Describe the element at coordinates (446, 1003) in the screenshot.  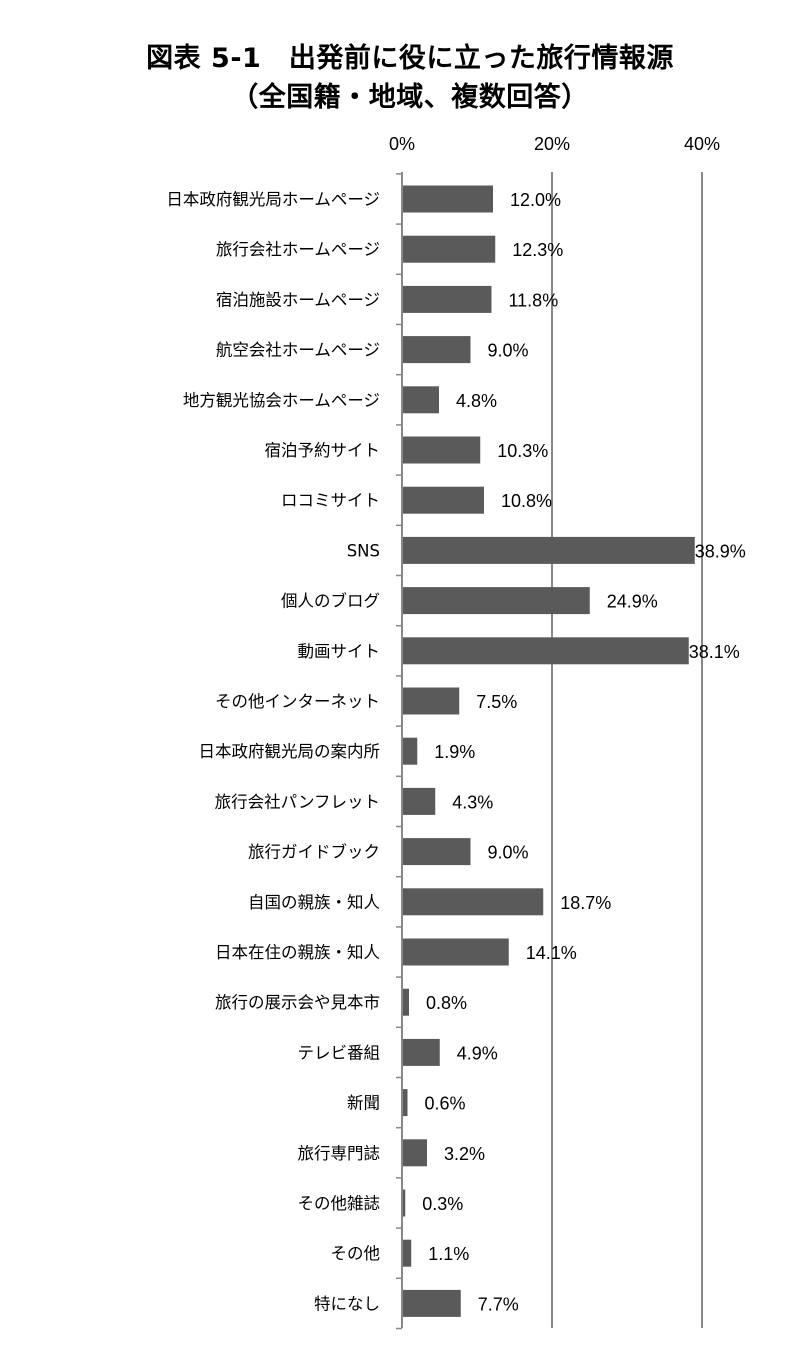
I see `data-label: 0.8%` at that location.